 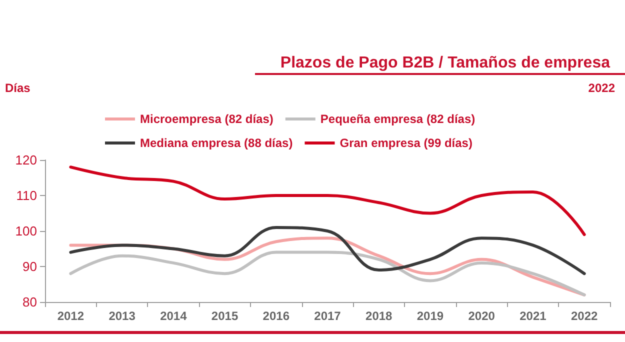 I want to click on x-tick-label: 2022, so click(x=584, y=316).